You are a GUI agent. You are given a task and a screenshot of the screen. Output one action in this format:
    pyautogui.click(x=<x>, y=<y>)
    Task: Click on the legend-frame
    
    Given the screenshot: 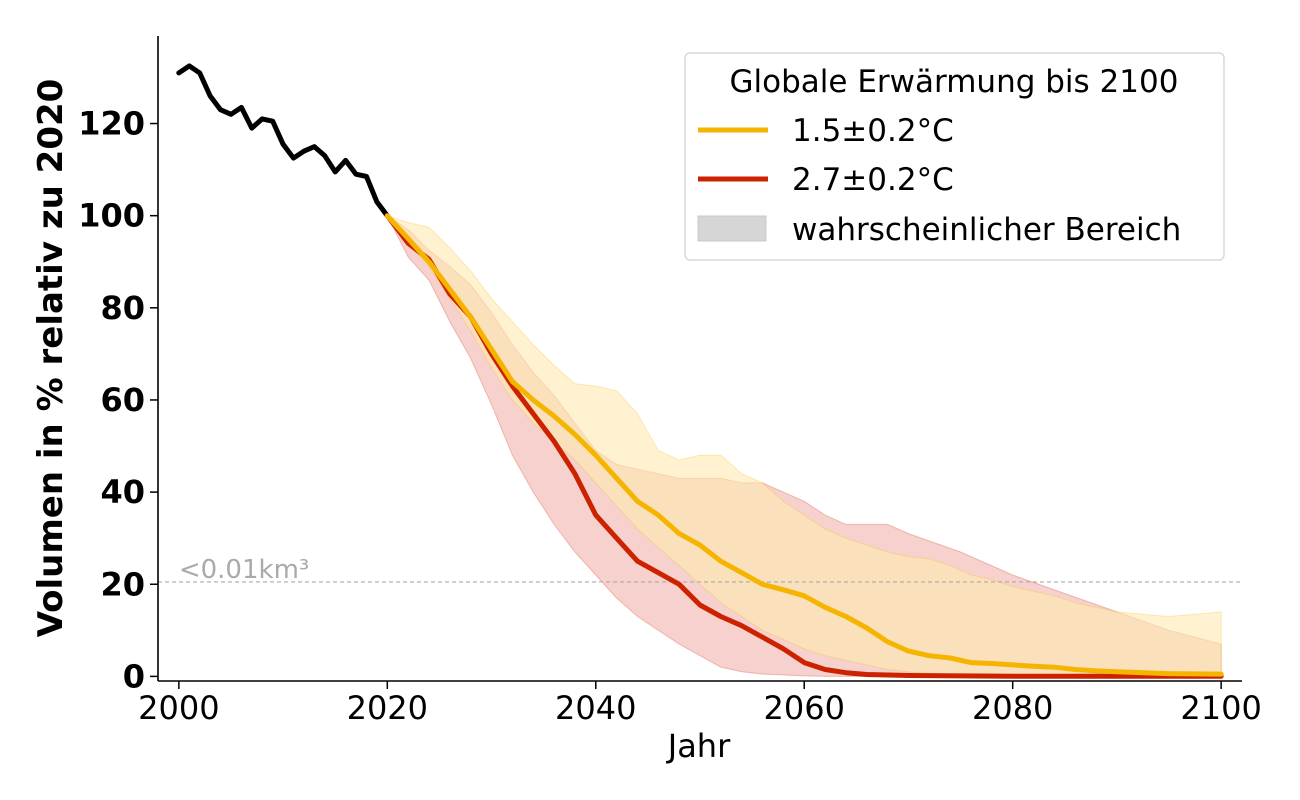 What is the action you would take?
    pyautogui.click(x=954, y=156)
    